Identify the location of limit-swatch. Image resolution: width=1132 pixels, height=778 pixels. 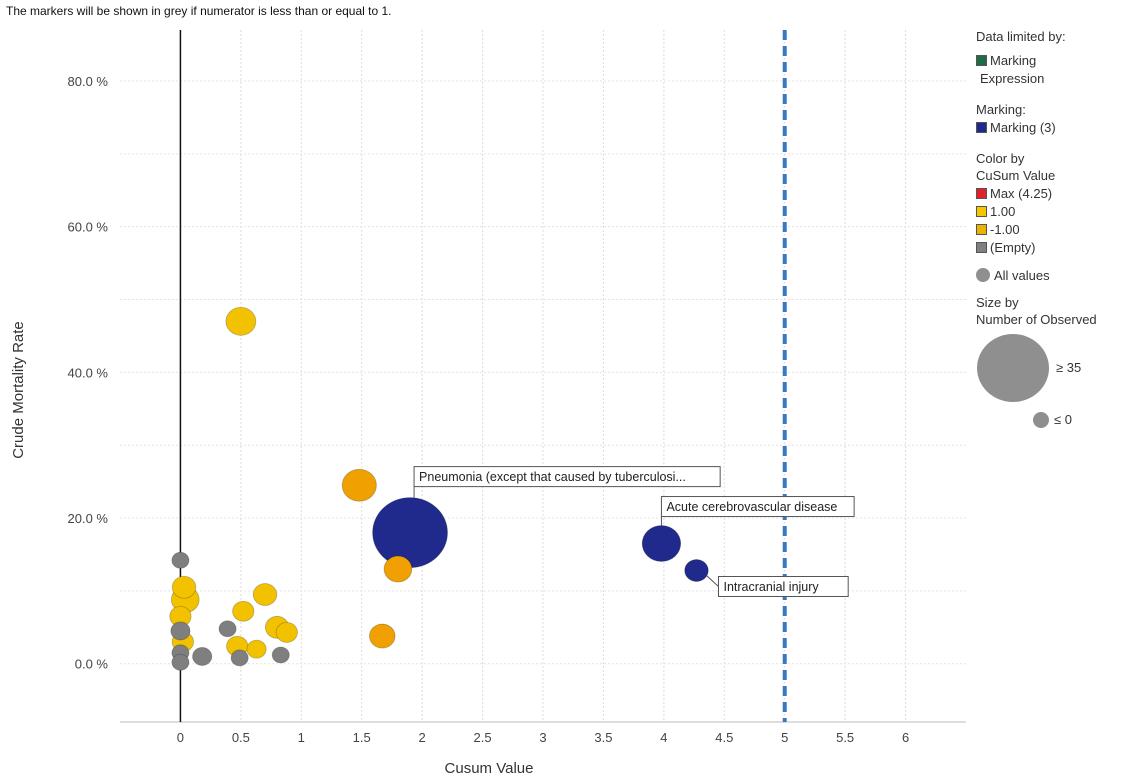
(981, 60).